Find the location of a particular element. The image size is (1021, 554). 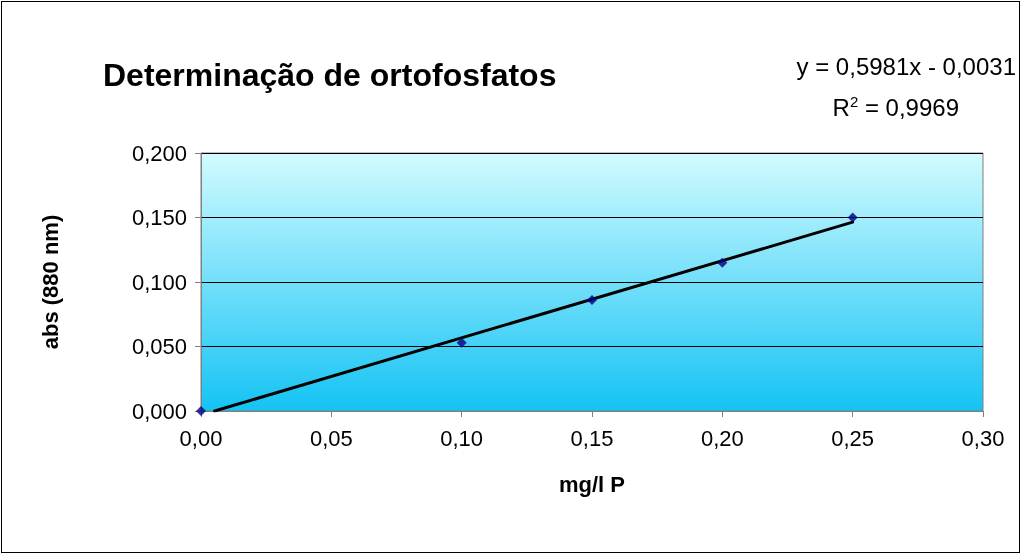

x-axis-title: mg/l P is located at coordinates (592, 484).